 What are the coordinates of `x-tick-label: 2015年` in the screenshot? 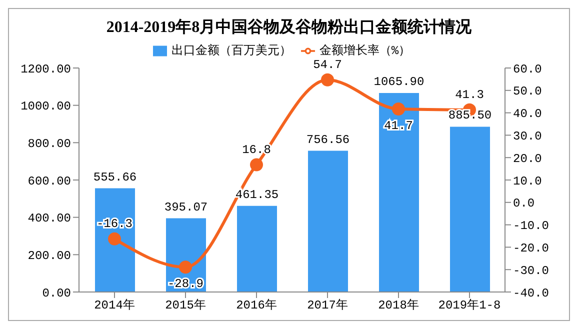 It's located at (185, 305).